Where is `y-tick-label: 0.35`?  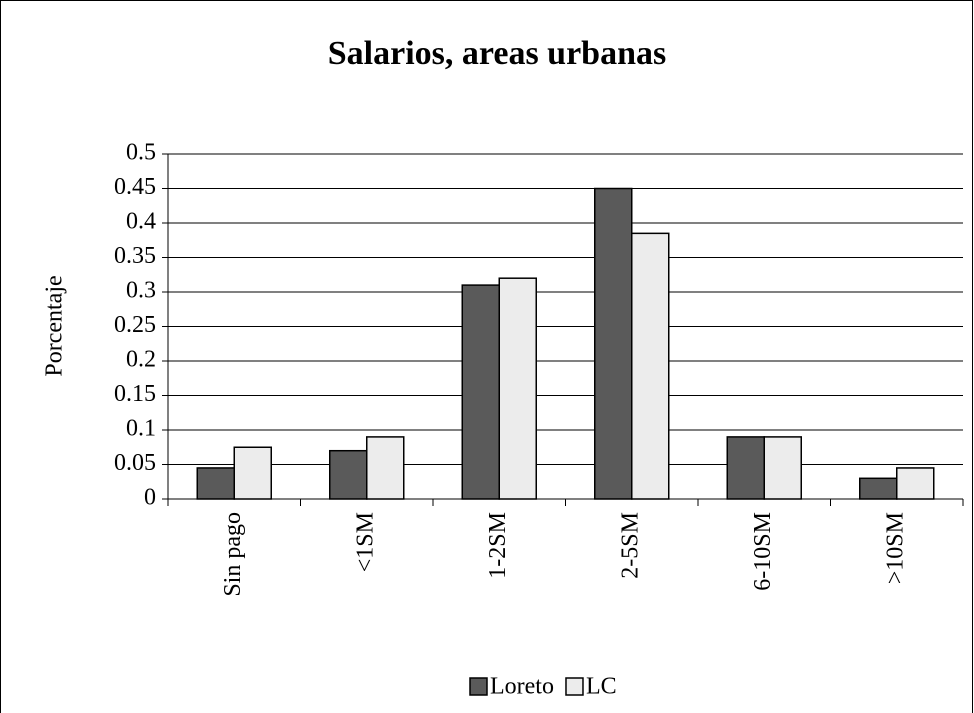
y-tick-label: 0.35 is located at coordinates (135, 256).